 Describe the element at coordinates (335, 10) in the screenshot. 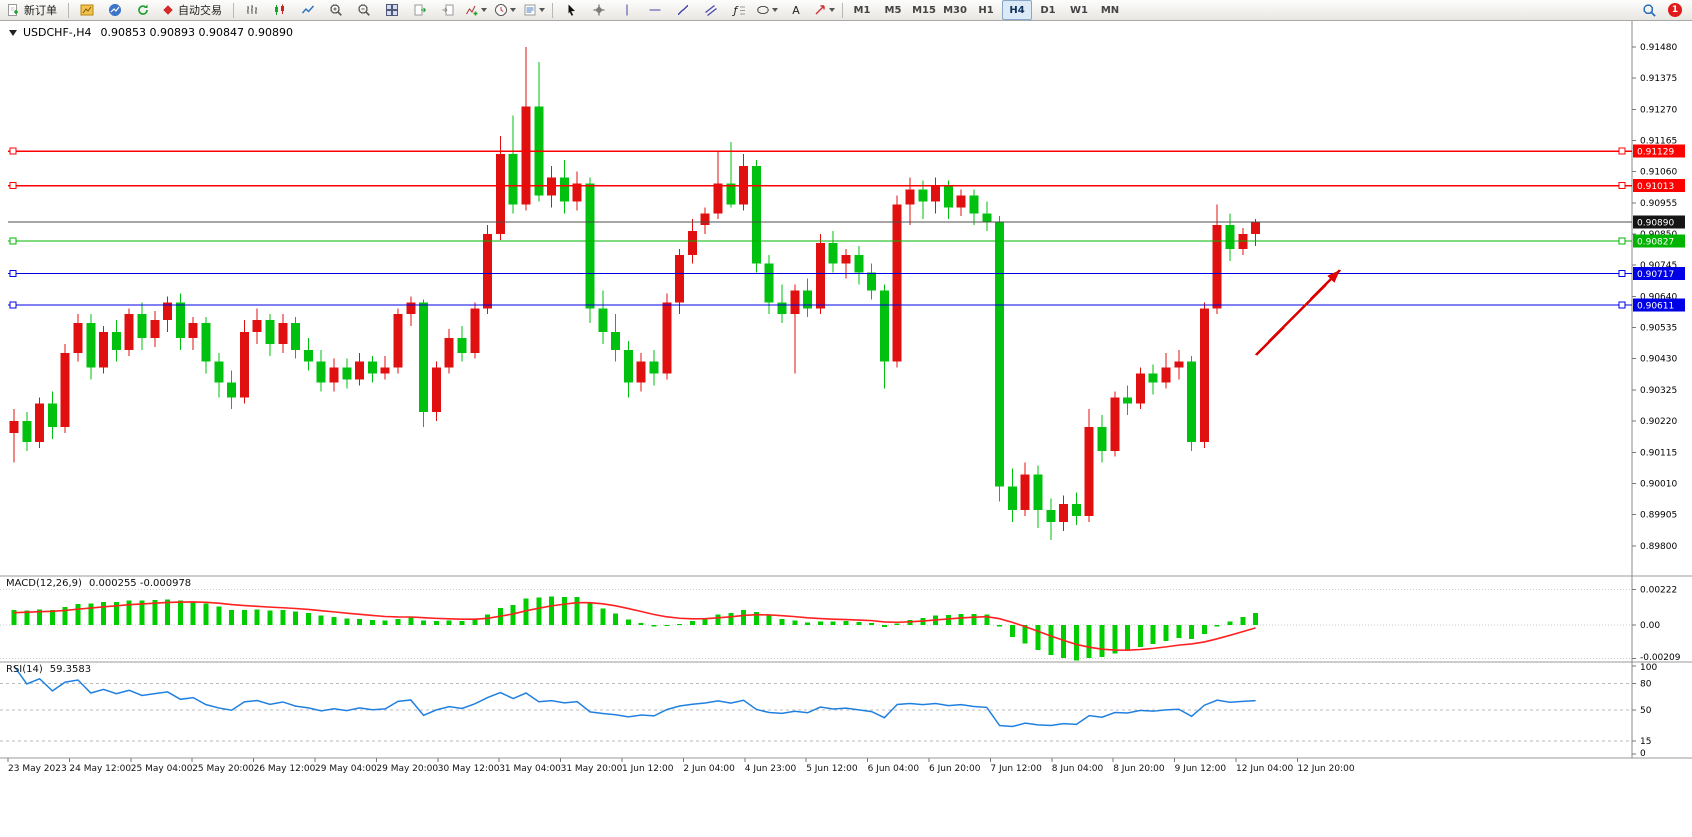

I see `zoom-in-button` at that location.